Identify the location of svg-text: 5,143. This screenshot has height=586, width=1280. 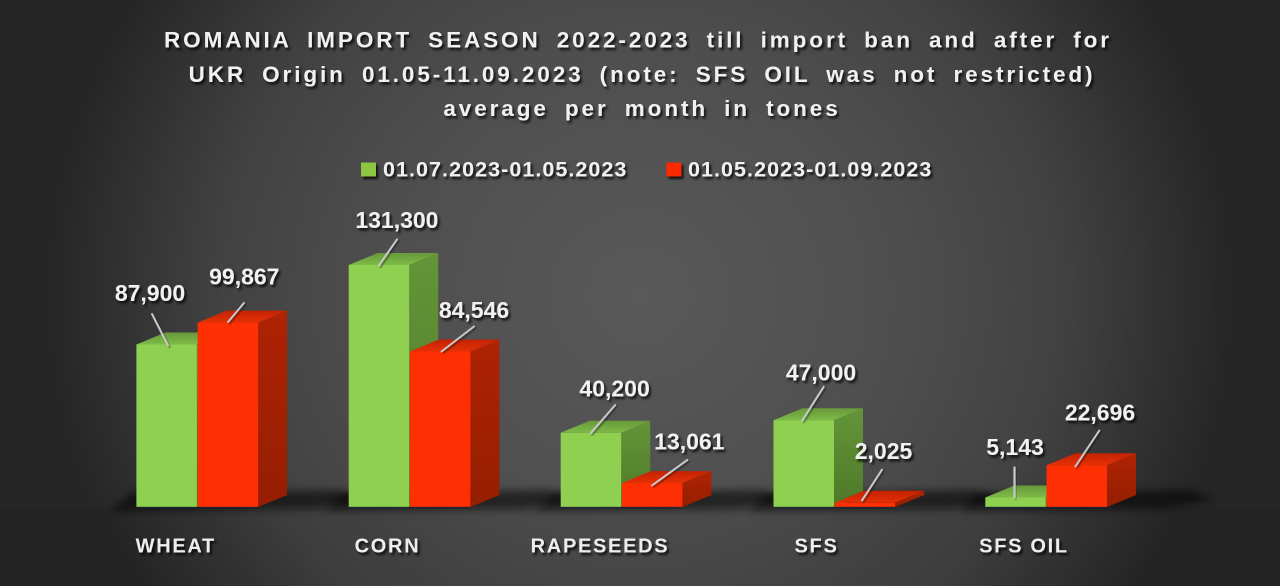
(1015, 447).